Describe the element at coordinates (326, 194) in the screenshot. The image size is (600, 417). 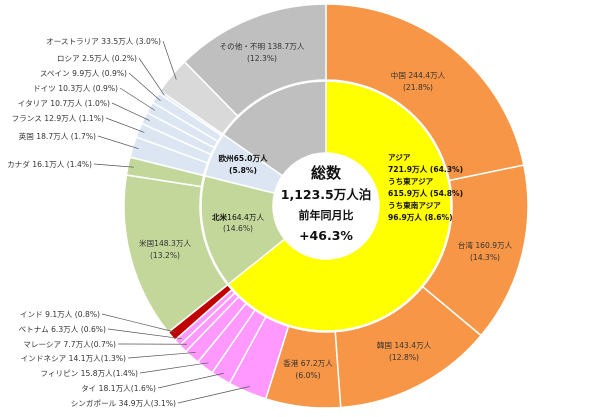
I see `center-total-value: 1,123.5万人泊` at that location.